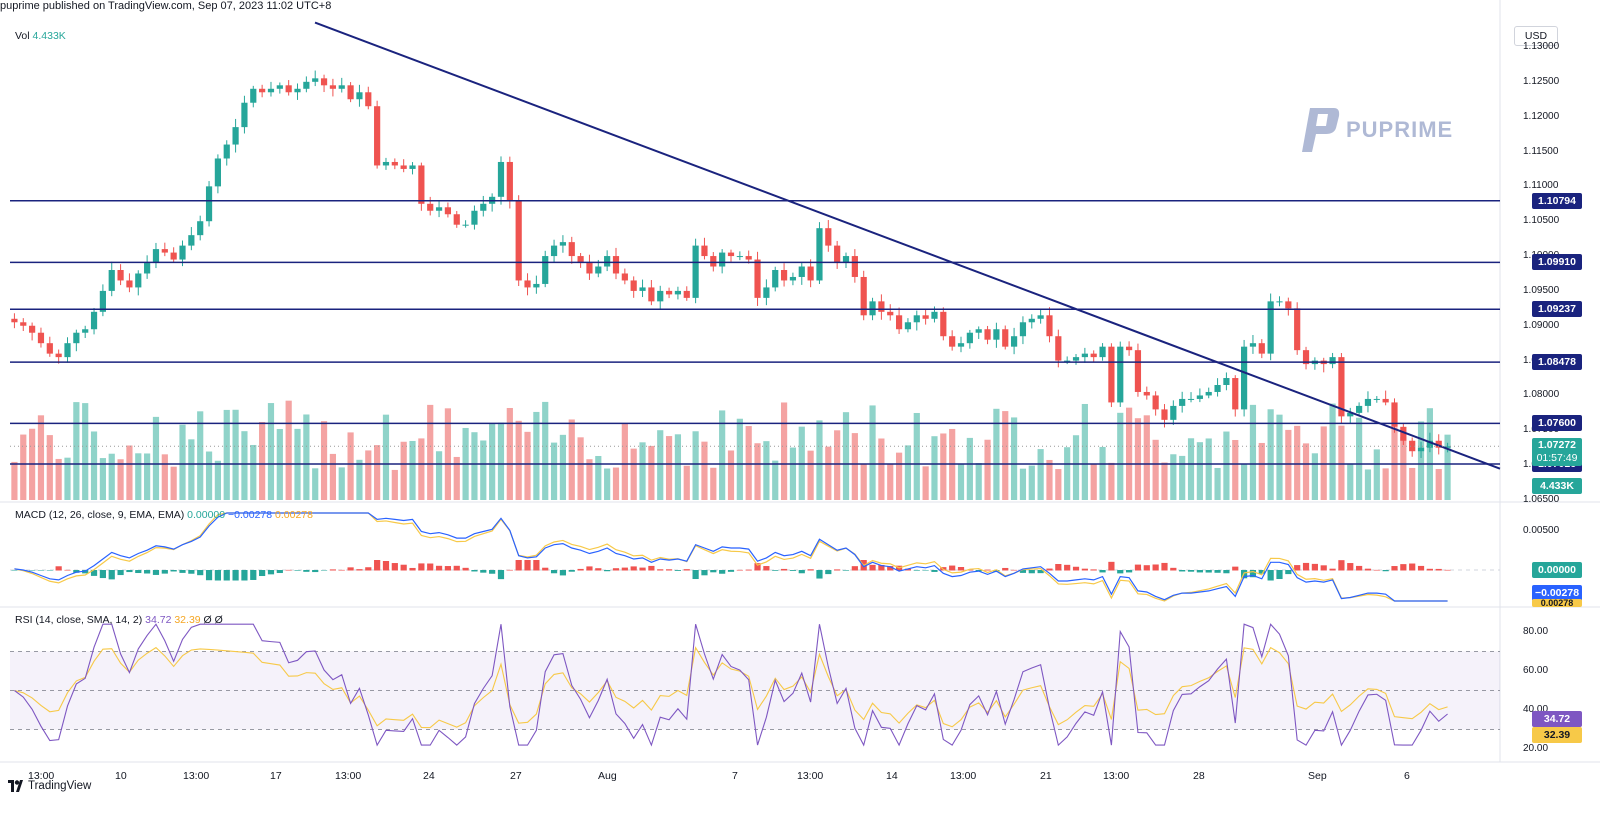 This screenshot has height=819, width=1600. I want to click on watermark-text: PUPRIME, so click(1400, 129).